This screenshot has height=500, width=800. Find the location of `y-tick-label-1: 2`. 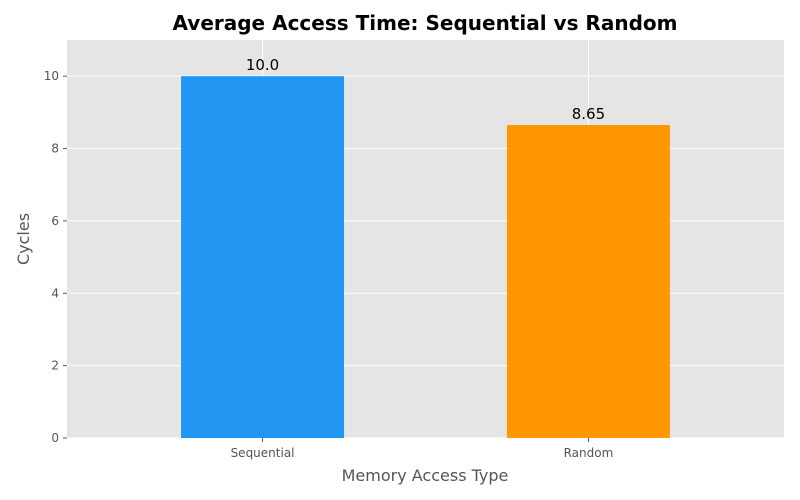

y-tick-label-1: 2 is located at coordinates (55, 366).